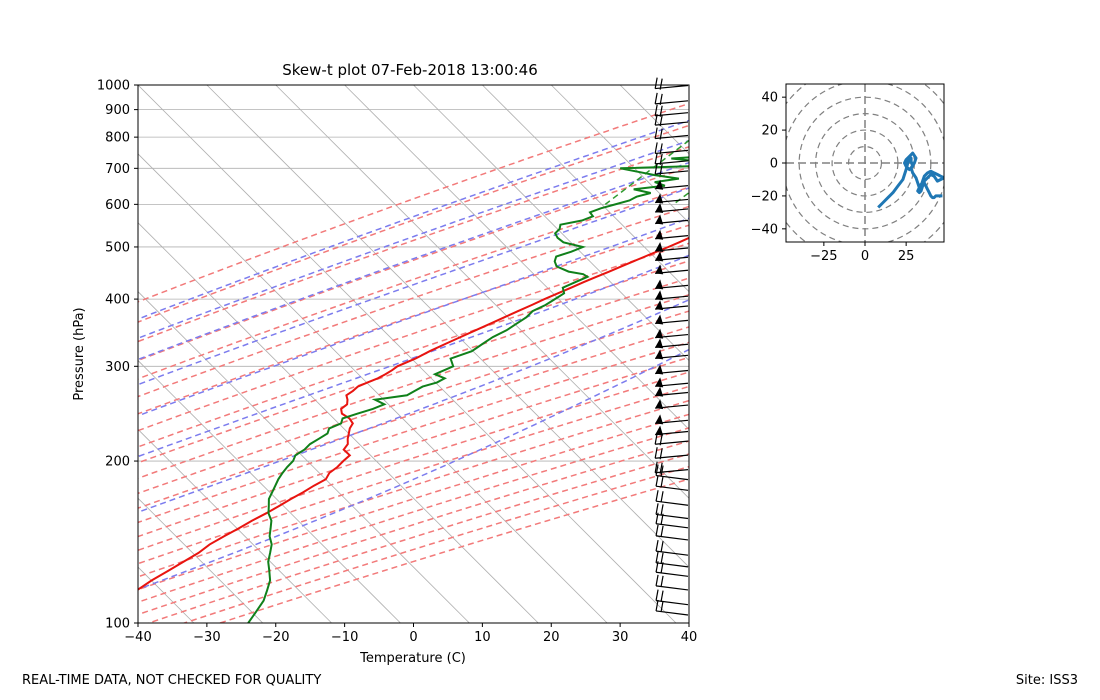 Image resolution: width=1100 pixels, height=700 pixels. Describe the element at coordinates (764, 196) in the screenshot. I see `hodo-y-tick-label: −20` at that location.